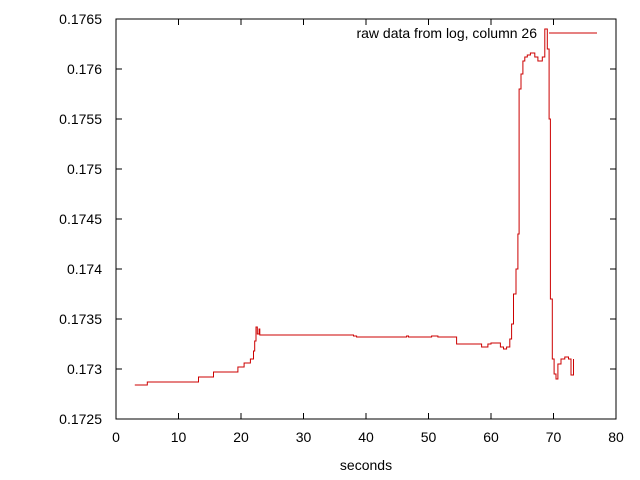 The image size is (640, 480). Describe the element at coordinates (116, 437) in the screenshot. I see `x-tick-label: 0` at that location.